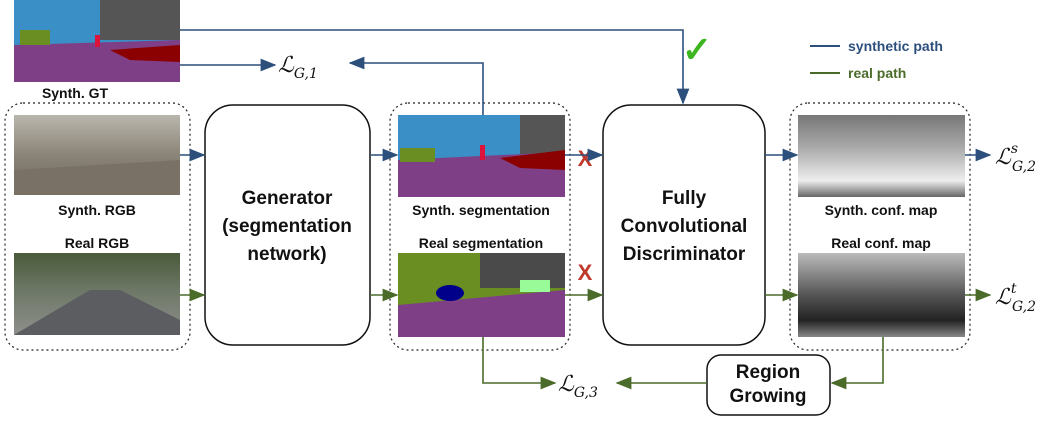  I want to click on loss: ℒs G,2, so click(1015, 158).